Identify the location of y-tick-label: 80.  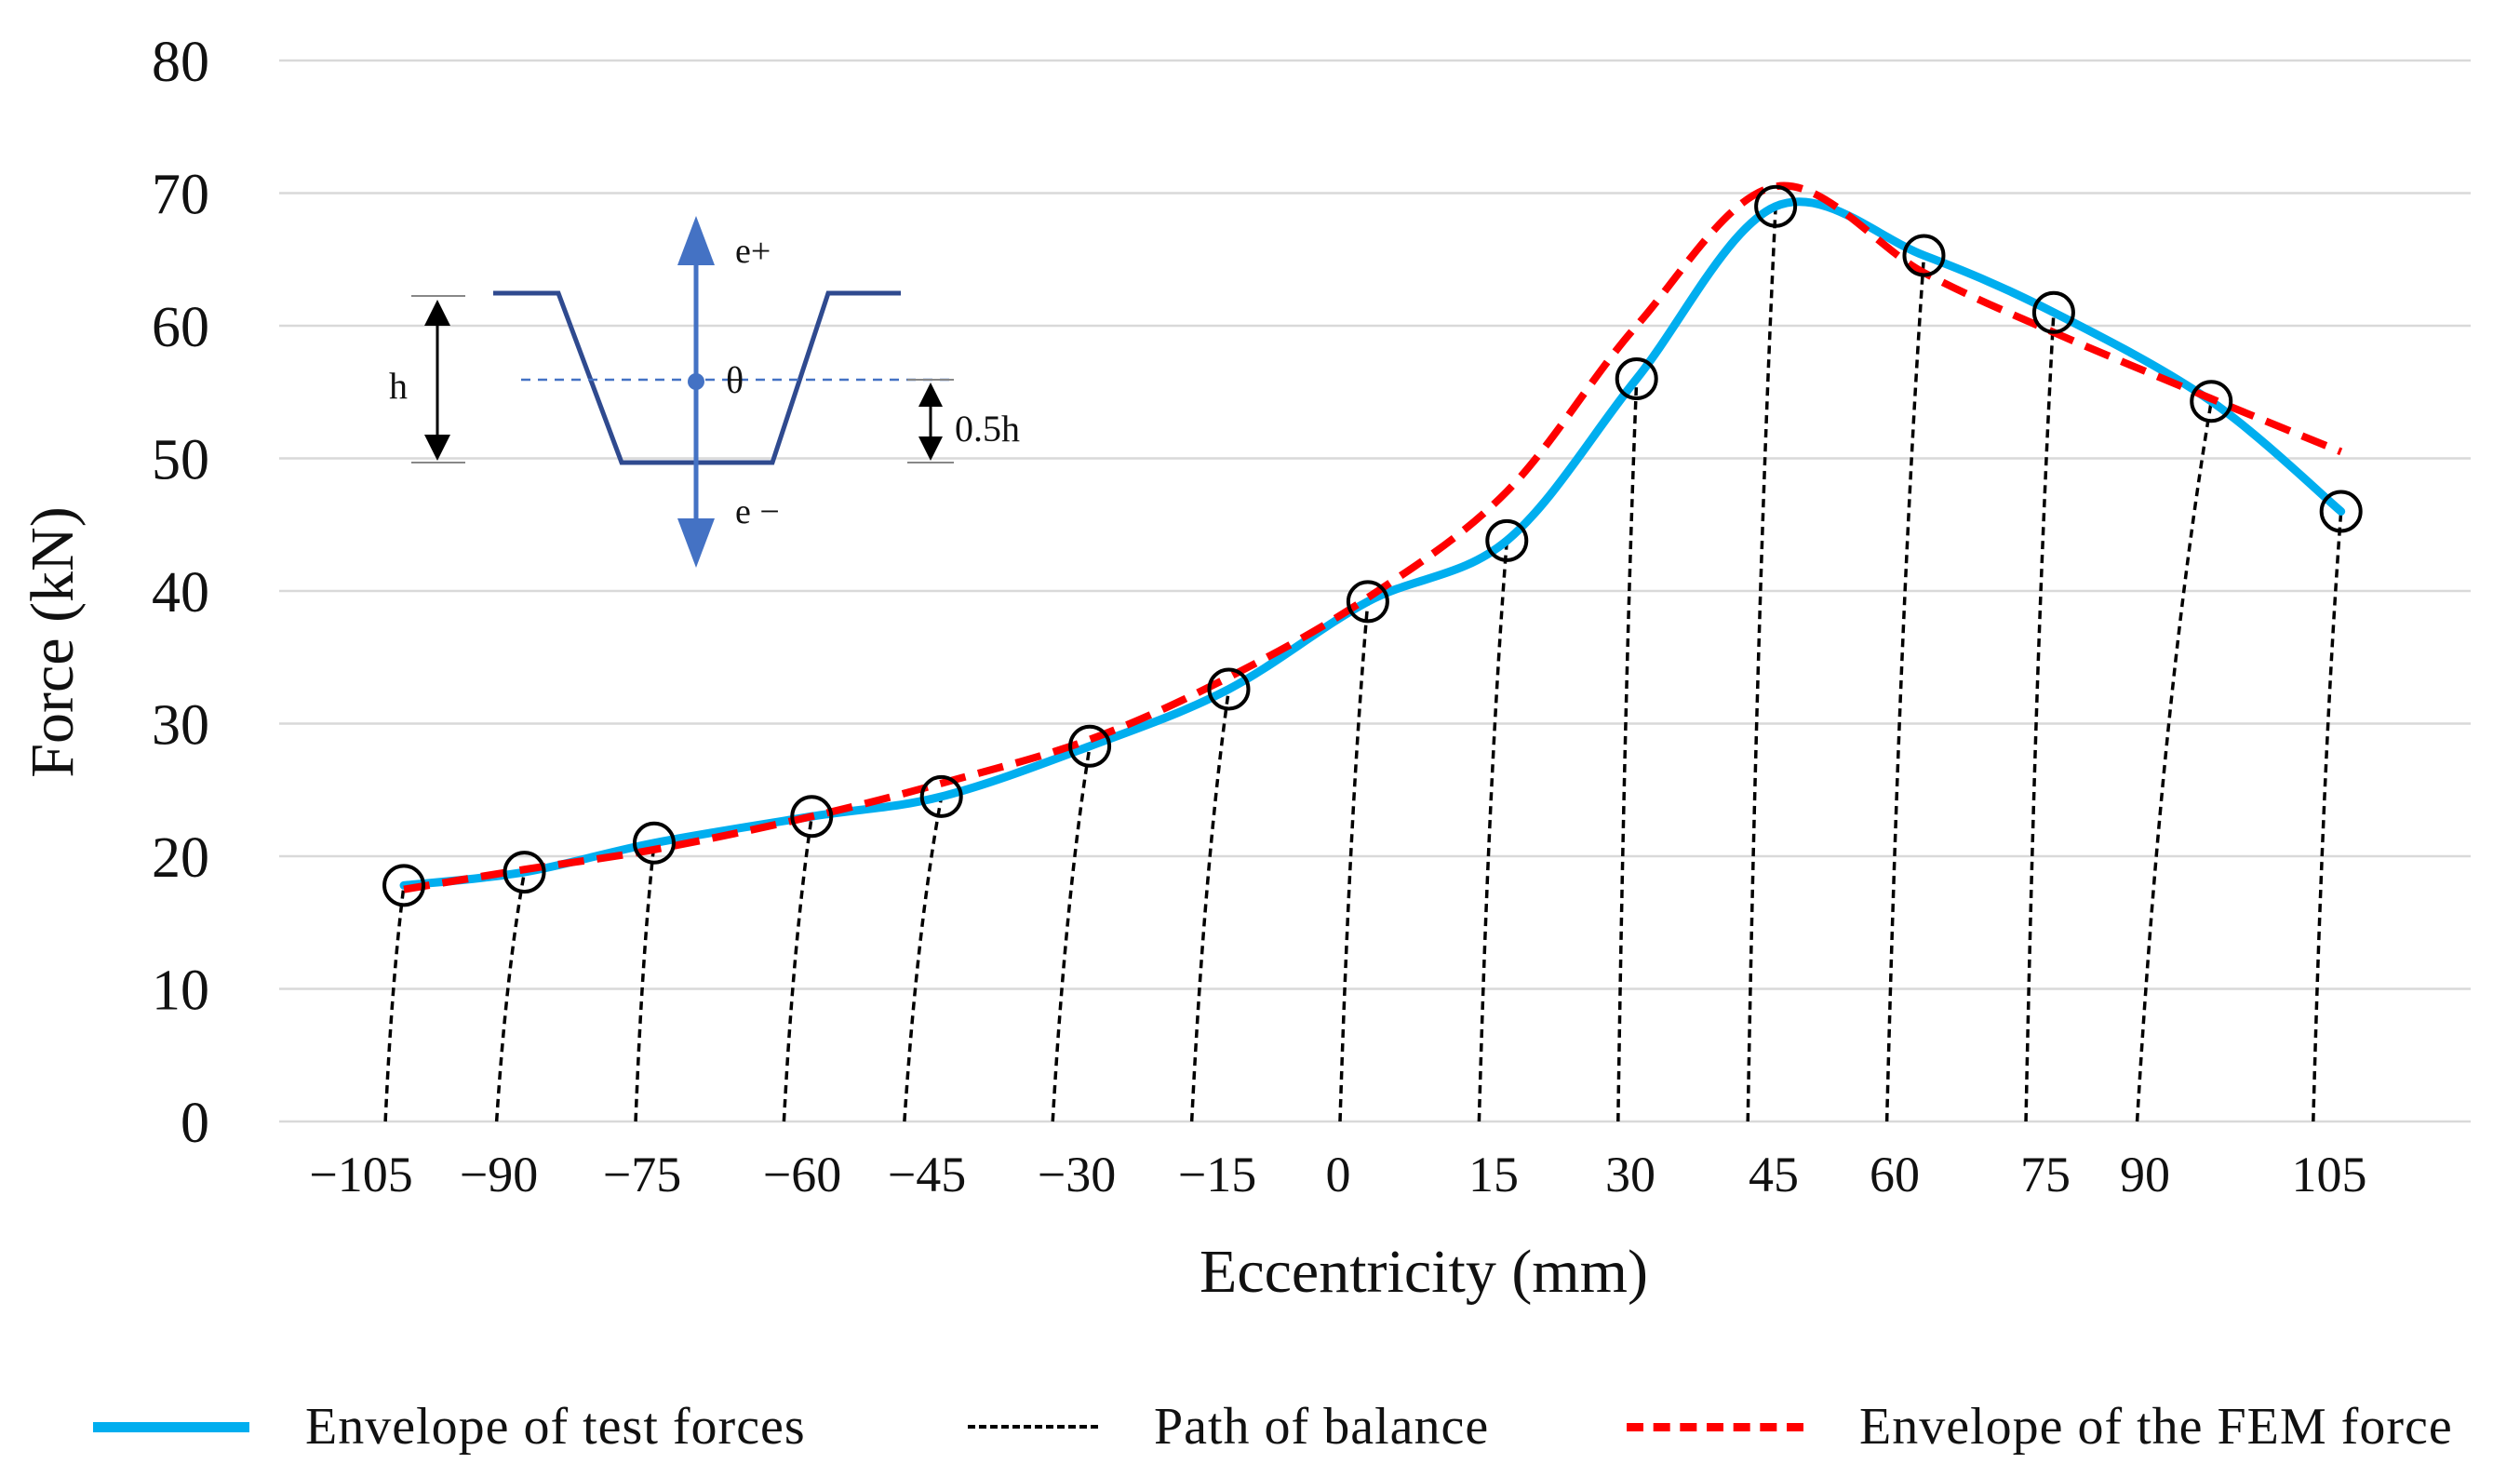
(180, 62).